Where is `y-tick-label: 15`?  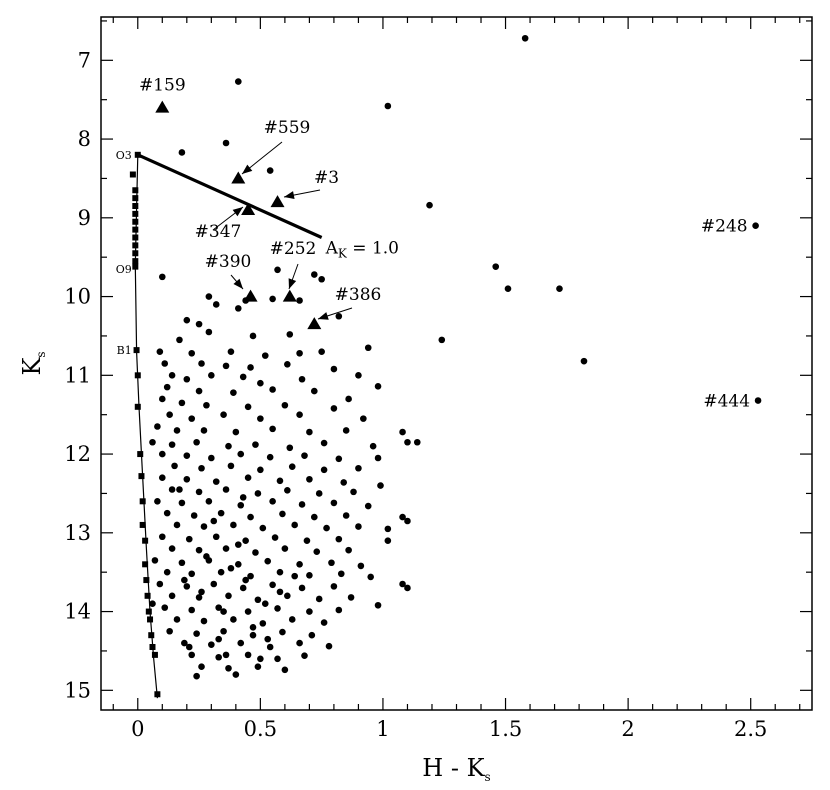
y-tick-label: 15 is located at coordinates (77, 690).